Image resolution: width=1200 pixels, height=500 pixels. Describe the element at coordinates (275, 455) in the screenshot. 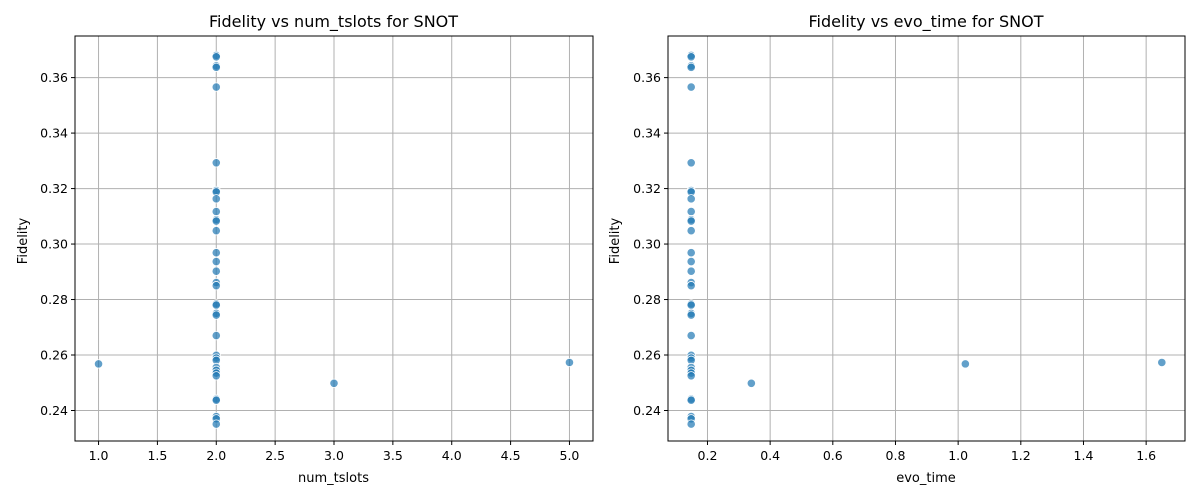

I see `x-tick-label: 2.5` at that location.